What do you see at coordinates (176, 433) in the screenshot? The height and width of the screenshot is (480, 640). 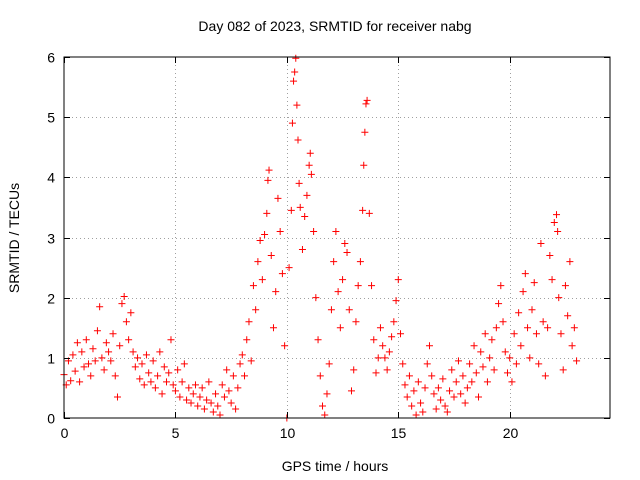 I see `x-tick-label: 5` at bounding box center [176, 433].